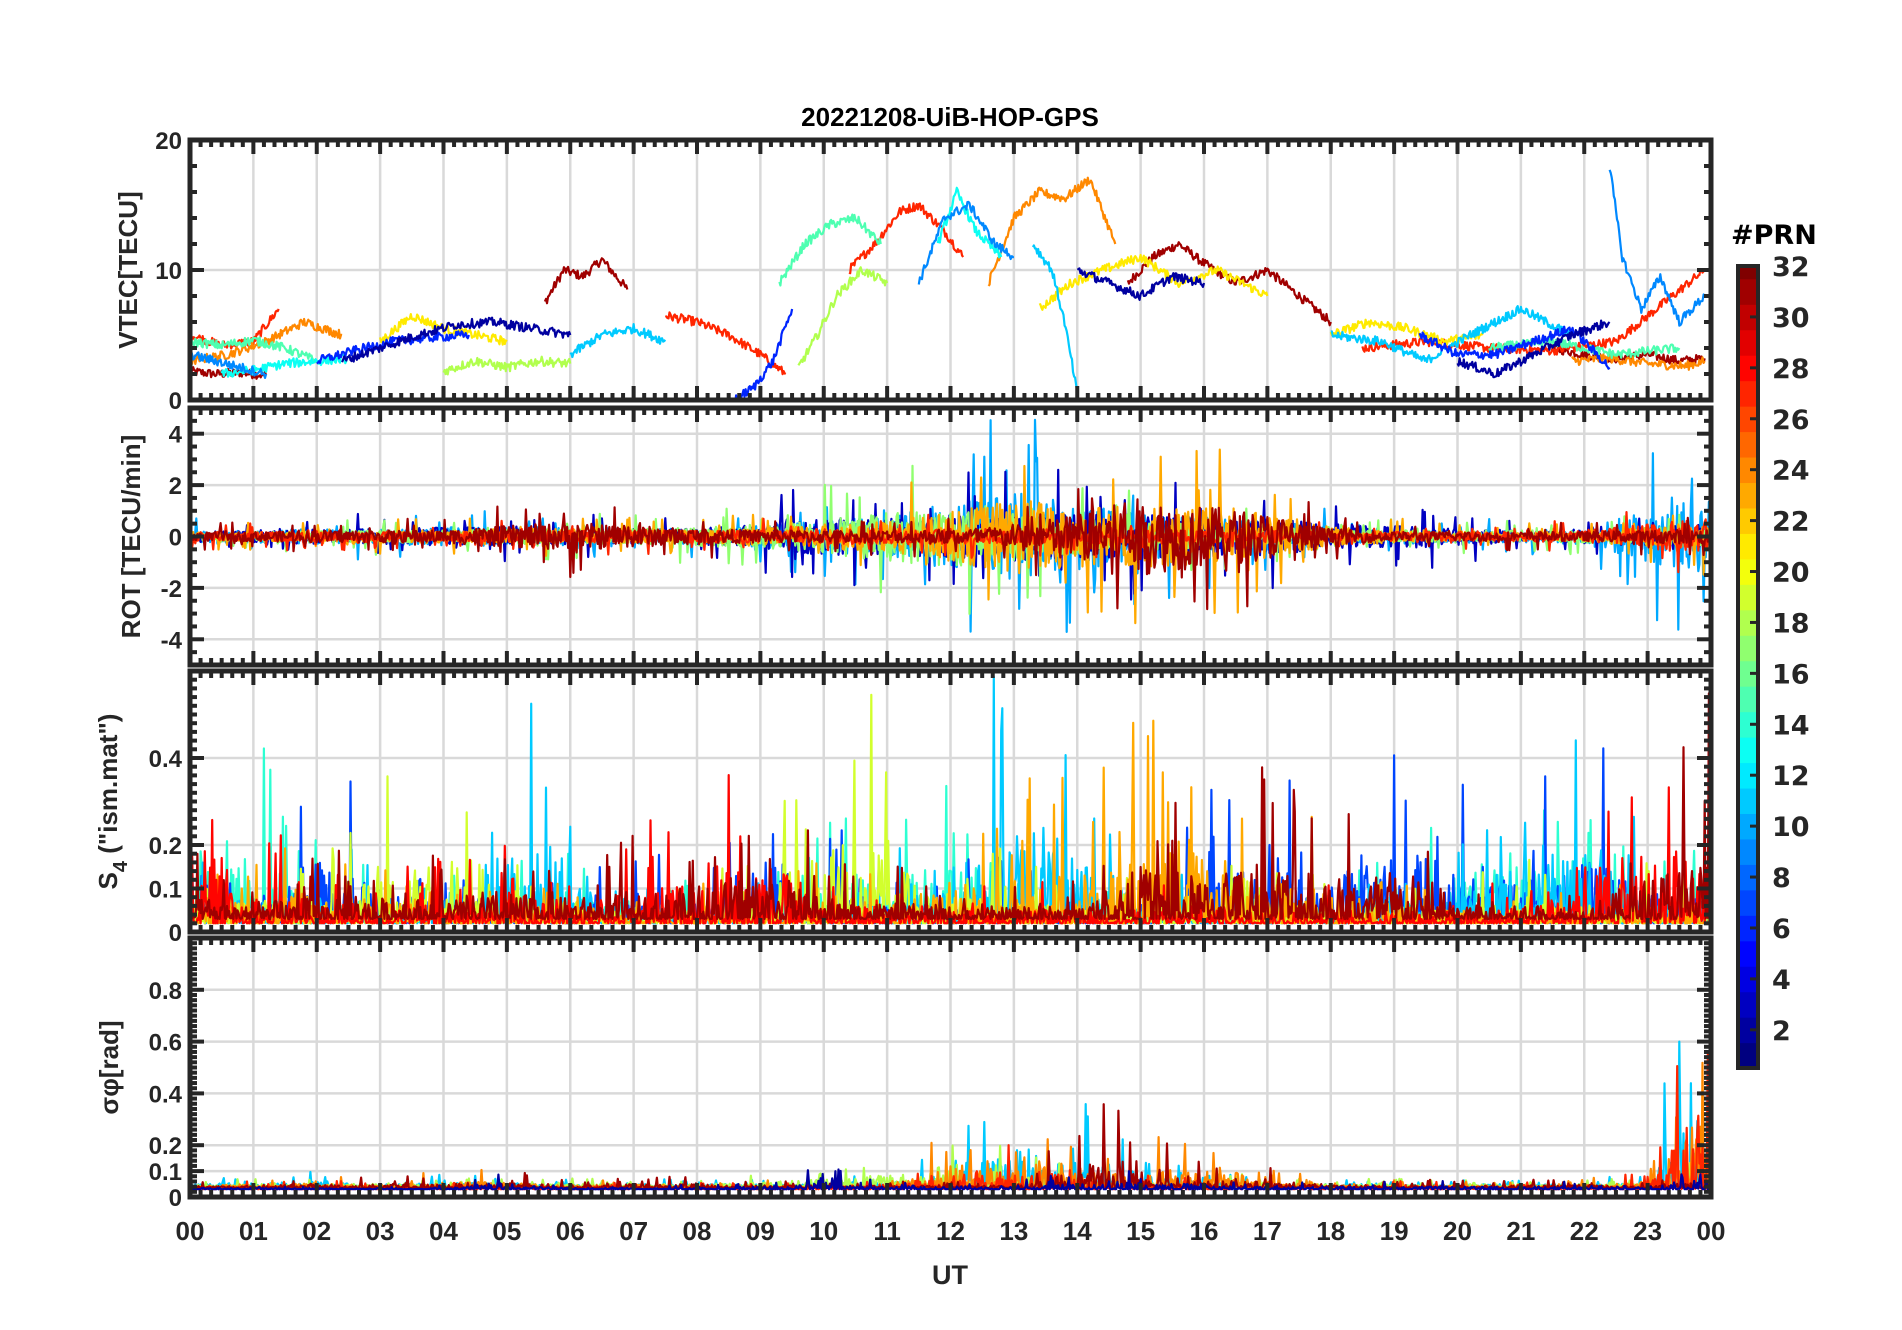 The image size is (1902, 1330). What do you see at coordinates (1013, 1231) in the screenshot?
I see `x-tick-label: 13` at bounding box center [1013, 1231].